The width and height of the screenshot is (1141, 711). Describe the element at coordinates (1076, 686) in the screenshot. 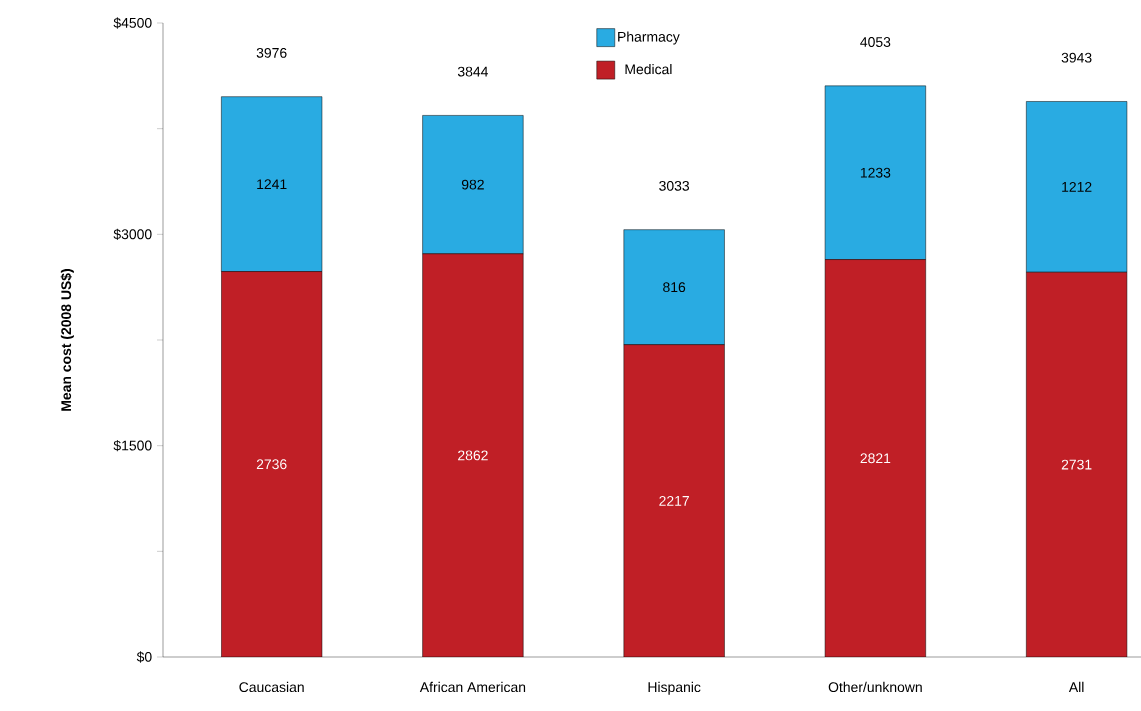

I see `x-tick-label: All` at that location.